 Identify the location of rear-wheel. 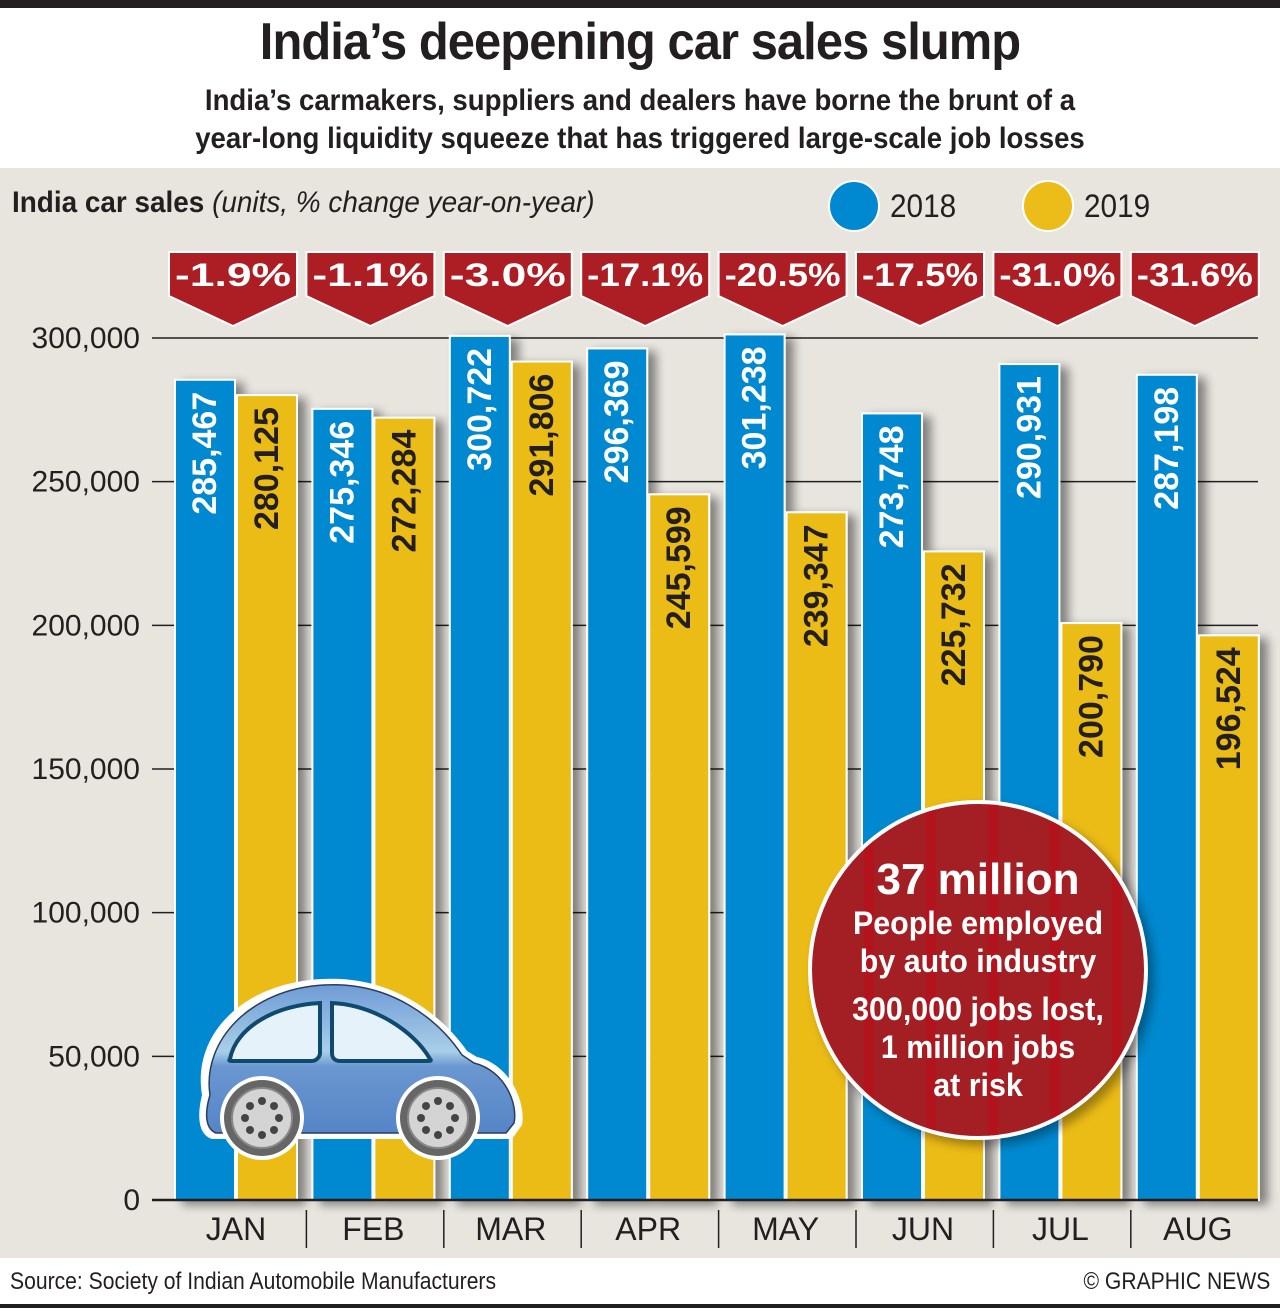
(262, 1118).